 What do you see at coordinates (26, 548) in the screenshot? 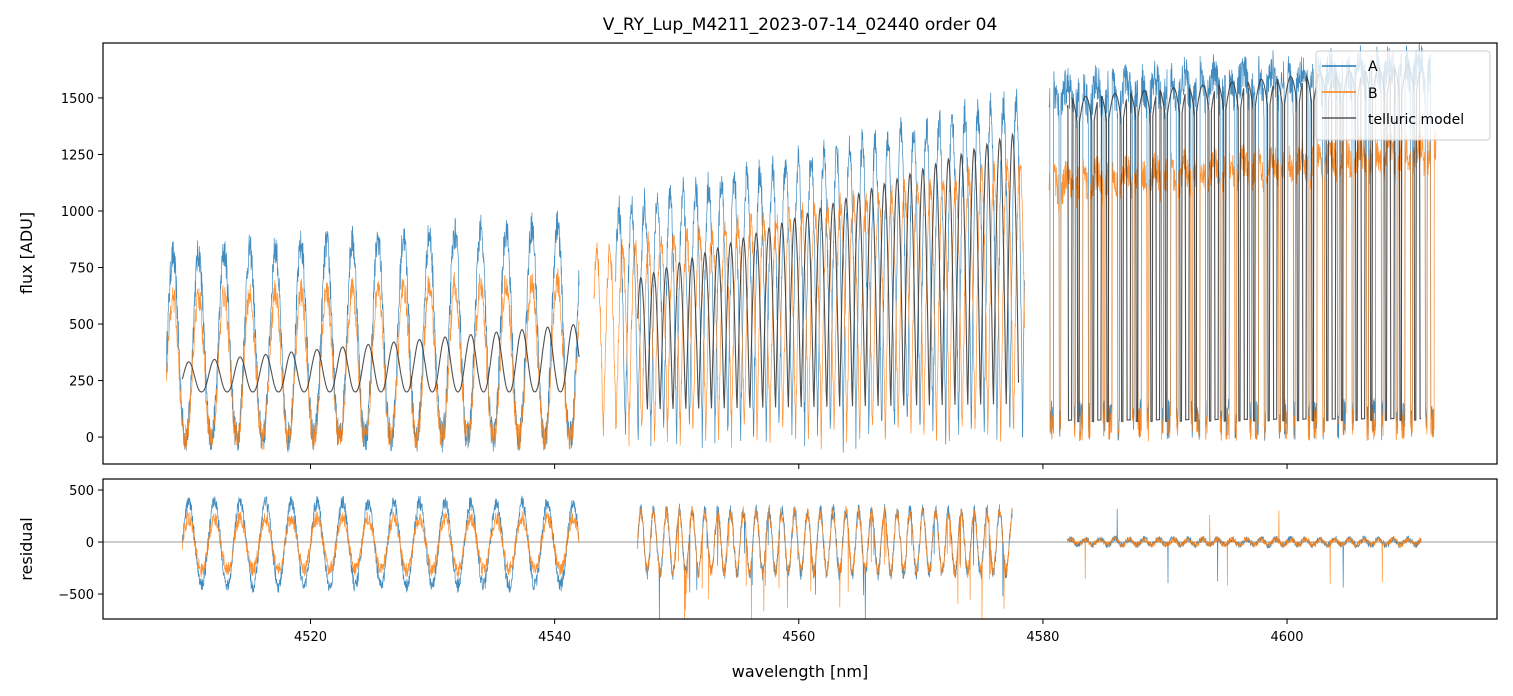
I see `residual-y-axis-label: residual` at bounding box center [26, 548].